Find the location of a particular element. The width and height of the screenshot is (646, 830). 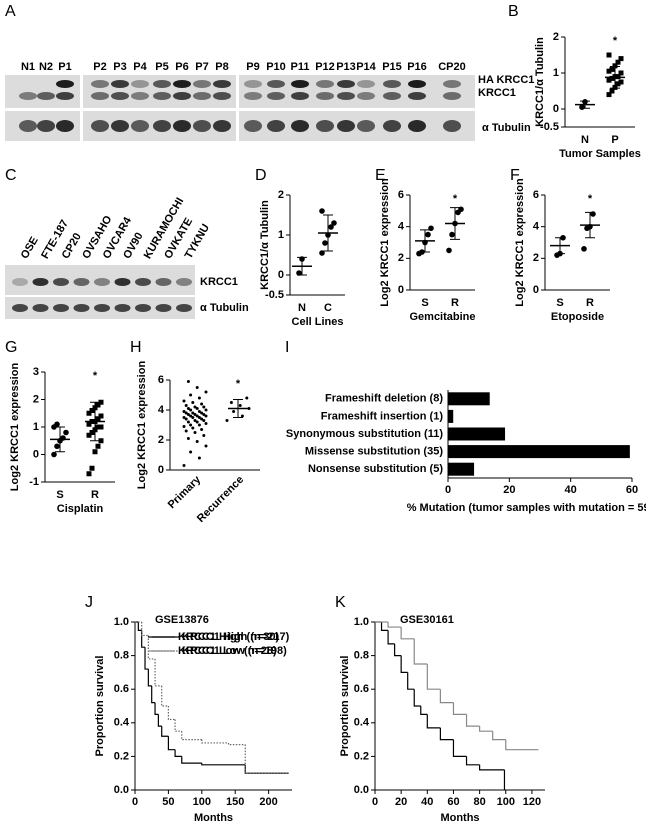

panel-label: F is located at coordinates (515, 175).